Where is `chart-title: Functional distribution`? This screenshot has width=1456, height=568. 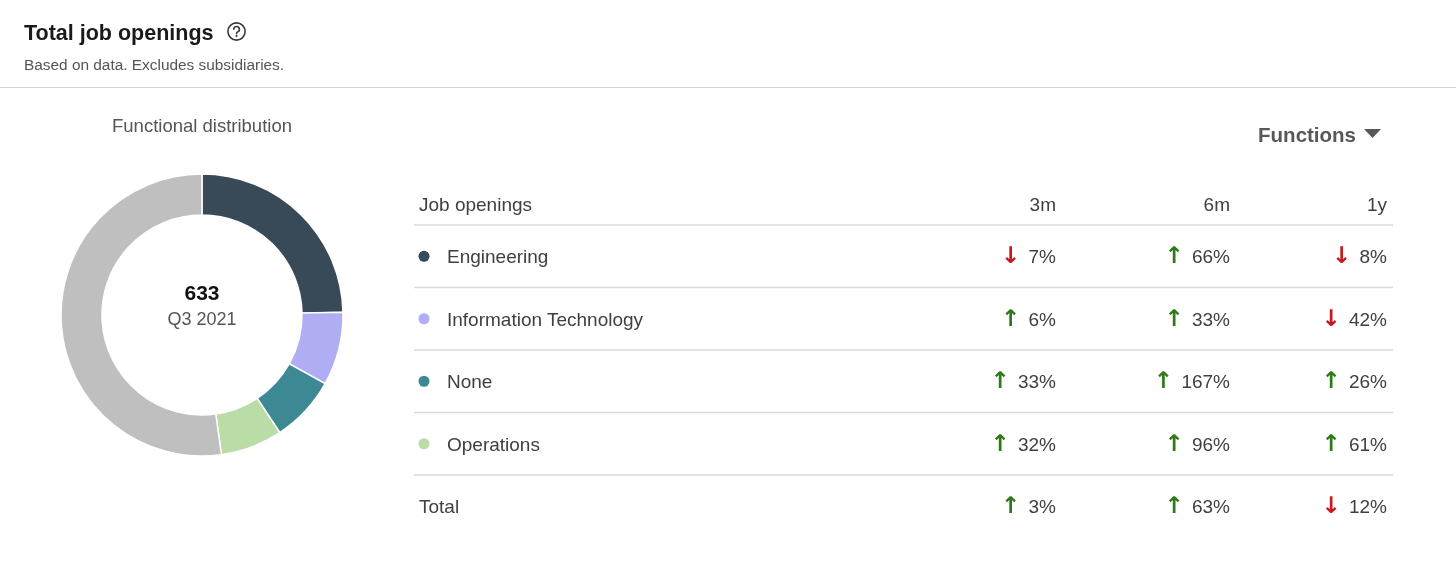
chart-title: Functional distribution is located at coordinates (202, 125).